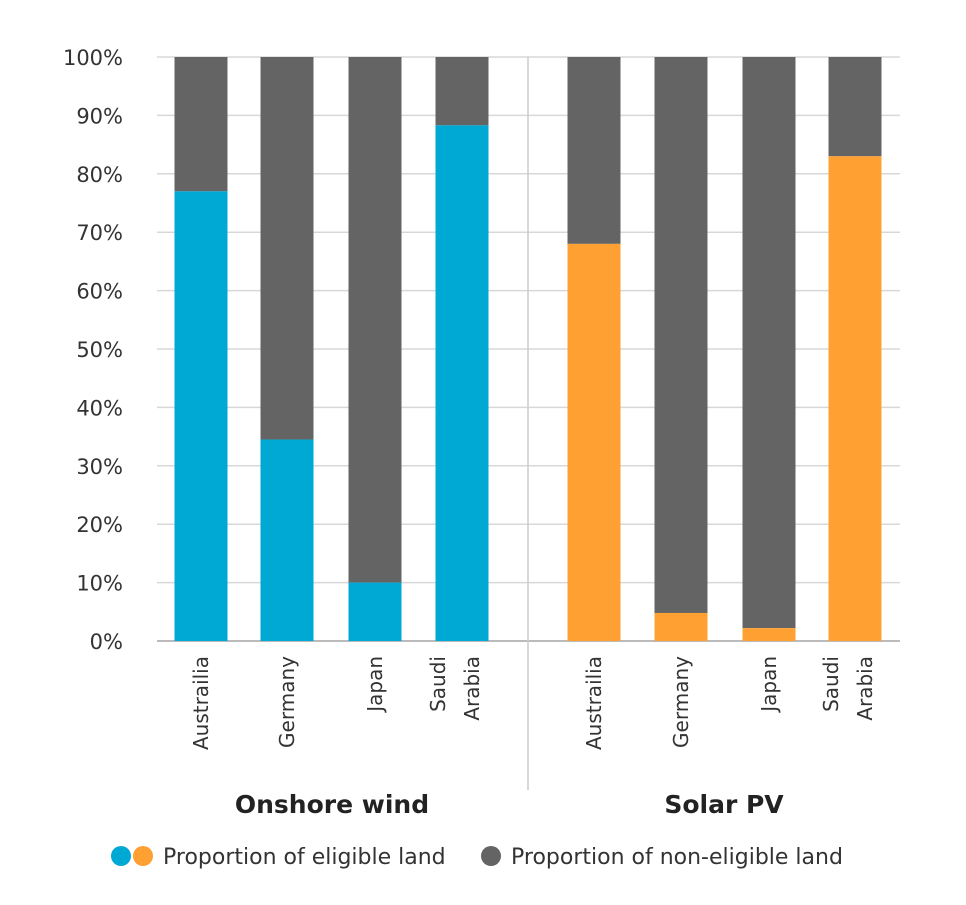 Image resolution: width=966 pixels, height=905 pixels. I want to click on y-axis-ticks: 0% 10% 20% 30% 40% 50% 60% 70% 80% 90% 100%, so click(93, 350).